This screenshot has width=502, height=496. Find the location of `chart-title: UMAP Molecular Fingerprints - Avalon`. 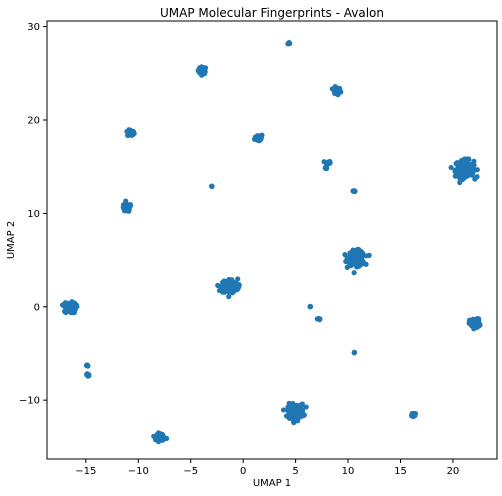

chart-title: UMAP Molecular Fingerprints - Avalon is located at coordinates (272, 13).